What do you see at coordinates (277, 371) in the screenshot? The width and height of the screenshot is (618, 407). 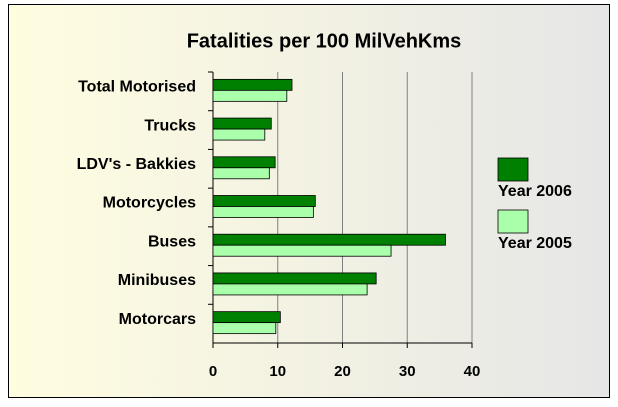 I see `x-tick-label: 10` at bounding box center [277, 371].